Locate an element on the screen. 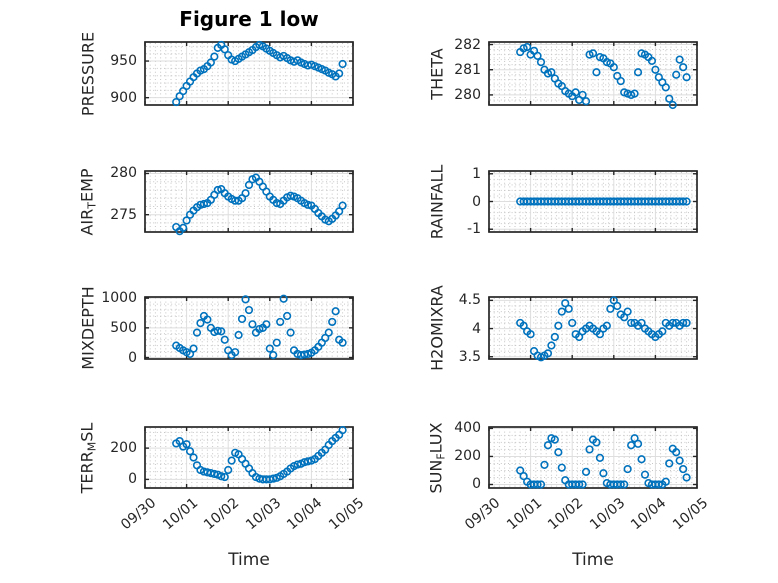 Image resolution: width=778 pixels, height=583 pixels. y-axis-label-part: THETA is located at coordinates (437, 73).